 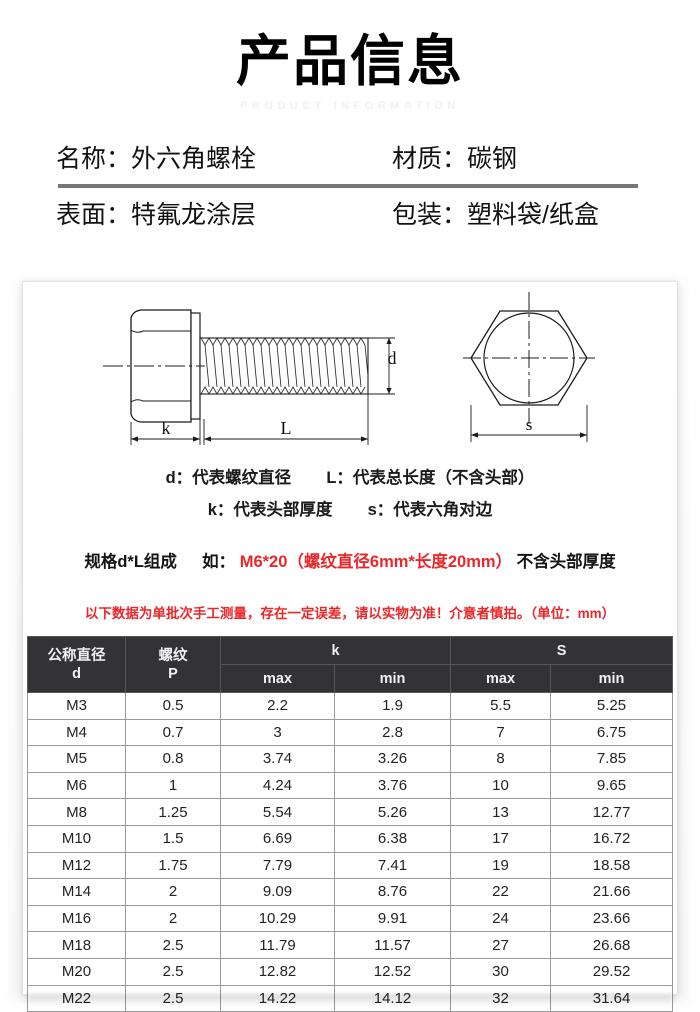 What do you see at coordinates (612, 865) in the screenshot?
I see `cell-s-min: 18.58` at bounding box center [612, 865].